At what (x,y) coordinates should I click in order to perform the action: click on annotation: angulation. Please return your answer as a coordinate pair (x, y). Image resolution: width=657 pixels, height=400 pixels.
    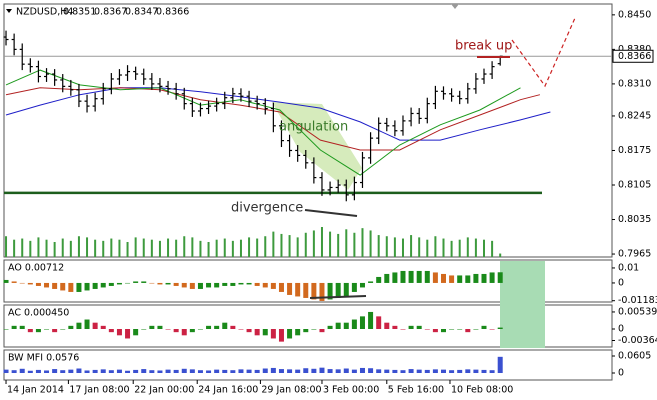
    Looking at the image, I should click on (313, 127).